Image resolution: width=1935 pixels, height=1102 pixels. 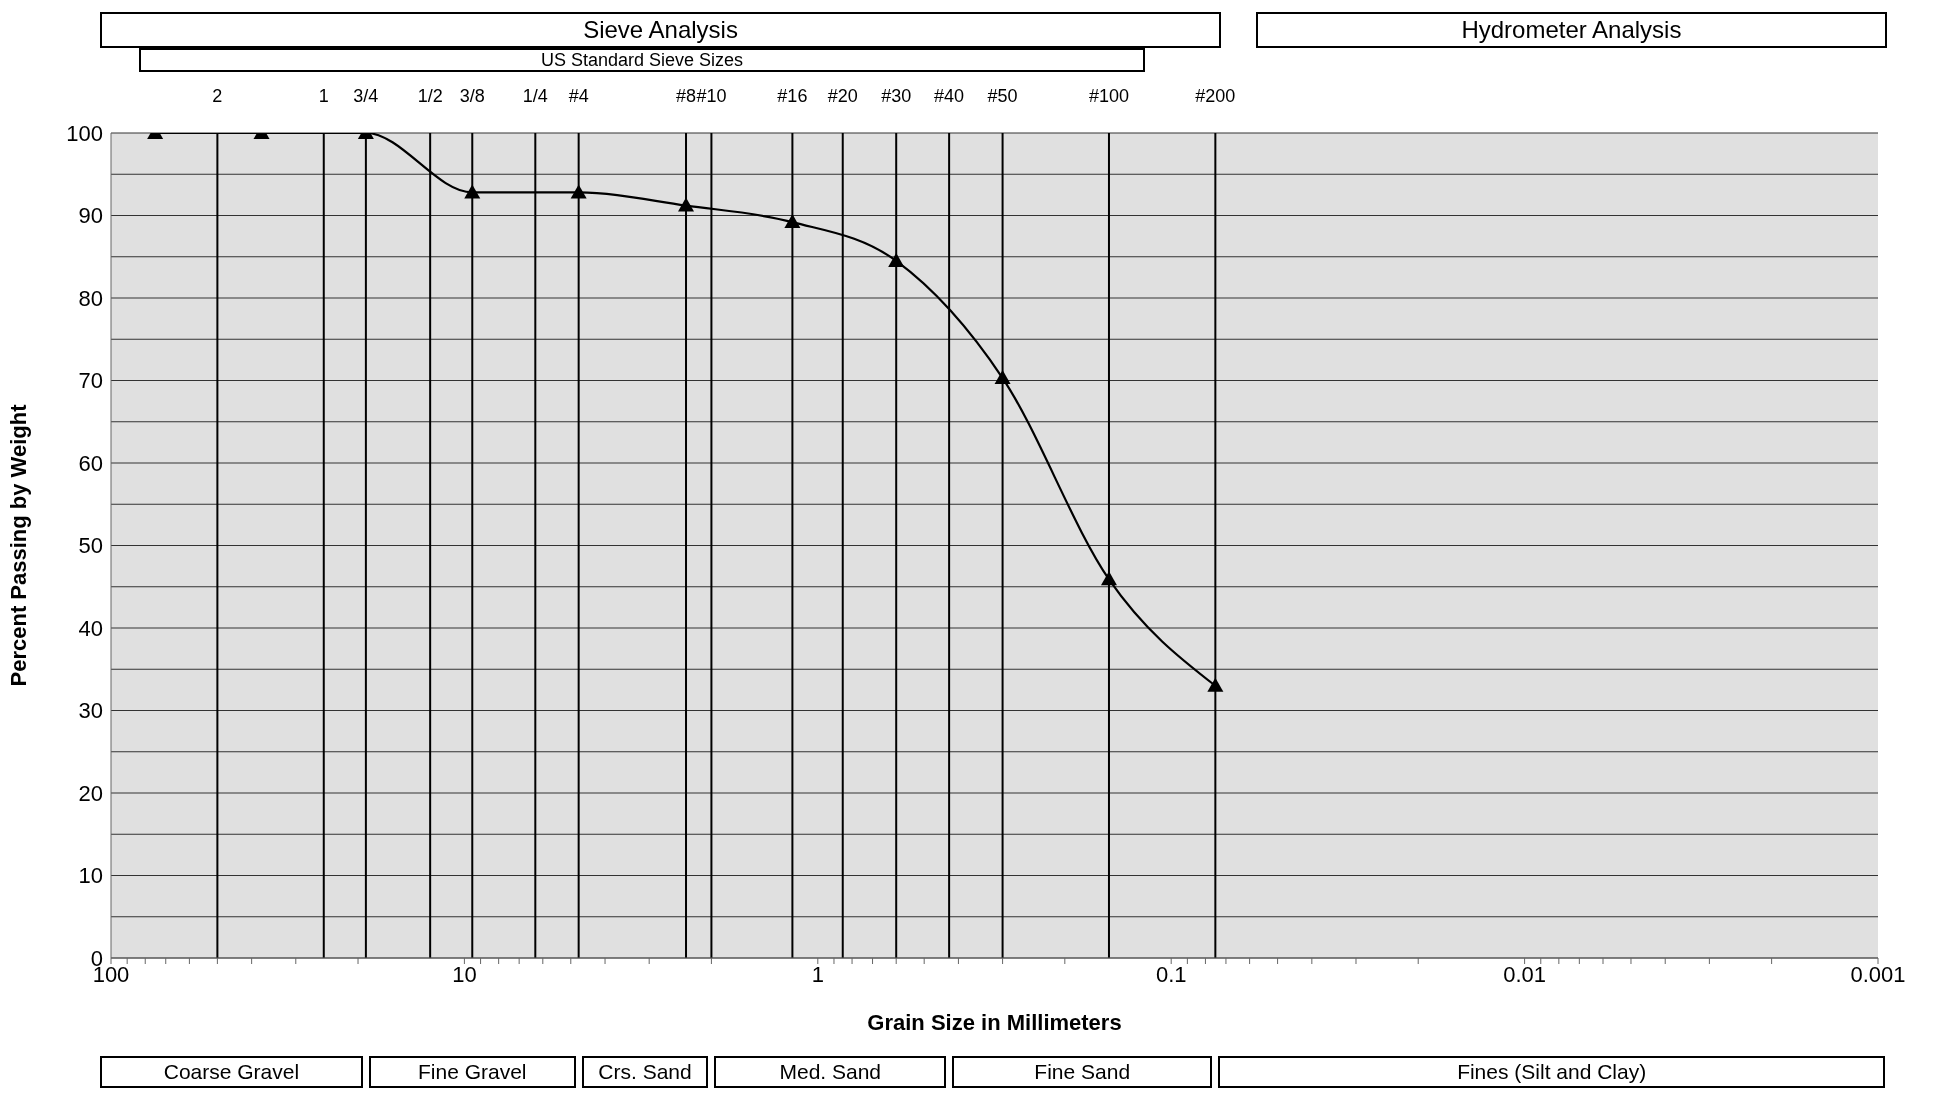 What do you see at coordinates (90, 298) in the screenshot?
I see `y-tick-label: 80` at bounding box center [90, 298].